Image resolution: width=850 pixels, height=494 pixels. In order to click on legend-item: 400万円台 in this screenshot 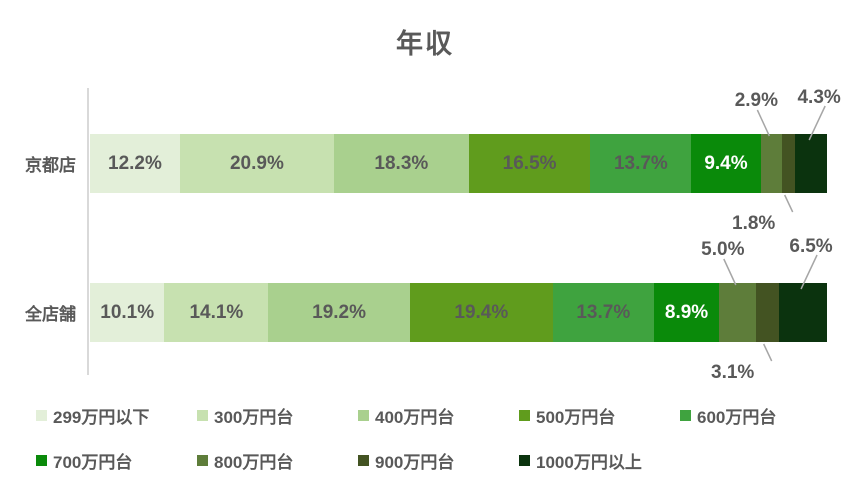, I will do `click(438, 415)`.